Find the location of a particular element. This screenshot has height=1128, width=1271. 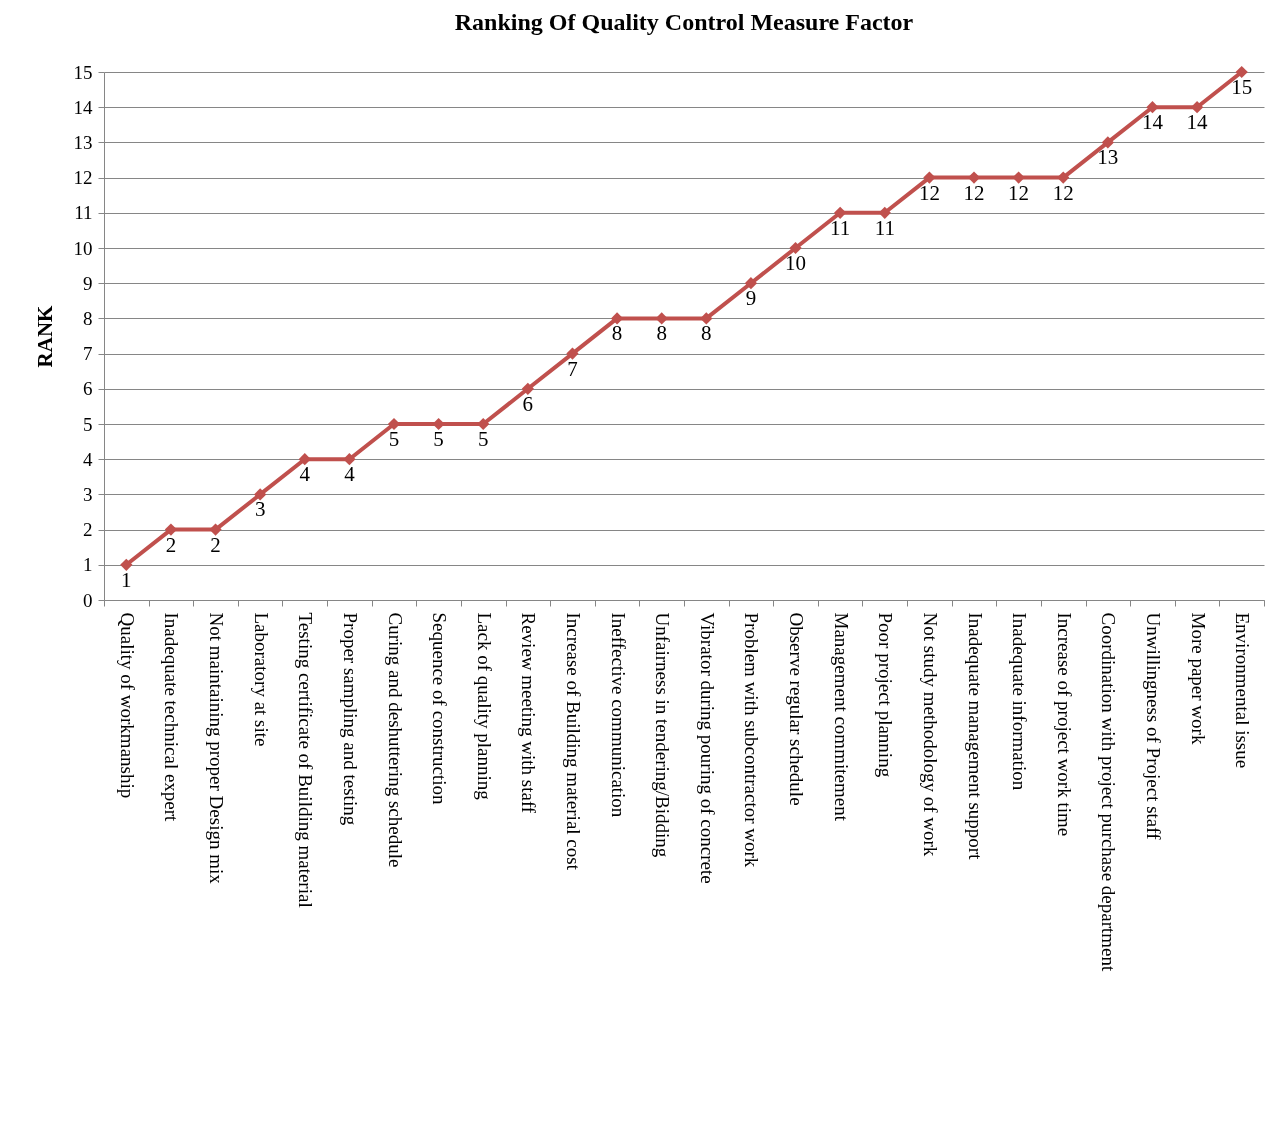

x-tick-label: More paper work is located at coordinates (1198, 678).